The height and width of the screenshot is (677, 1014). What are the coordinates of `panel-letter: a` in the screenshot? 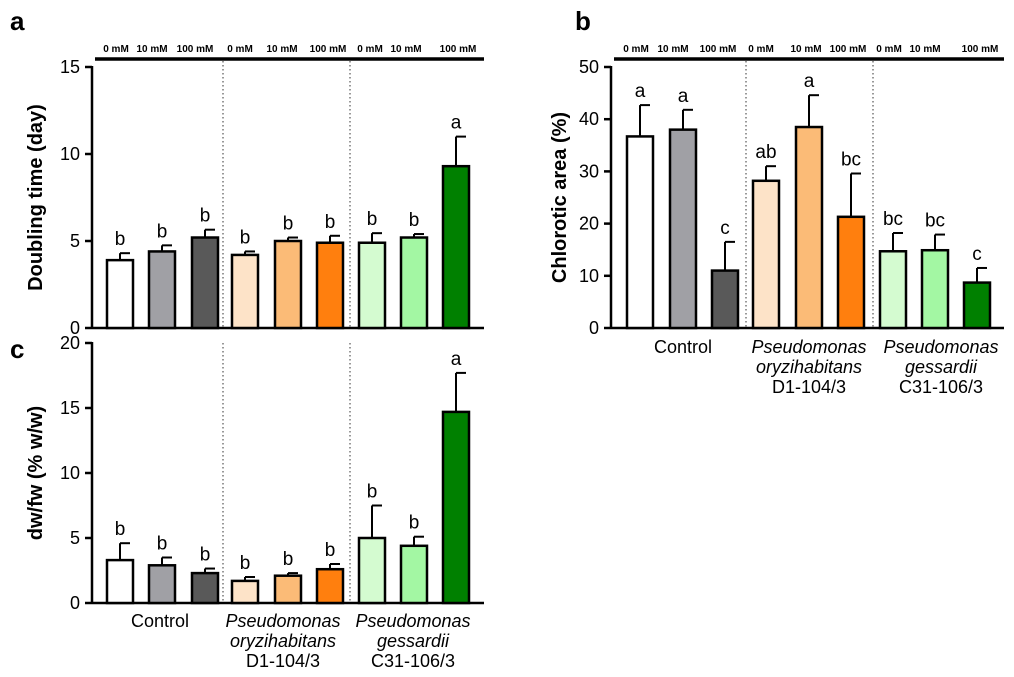 It's located at (17, 21).